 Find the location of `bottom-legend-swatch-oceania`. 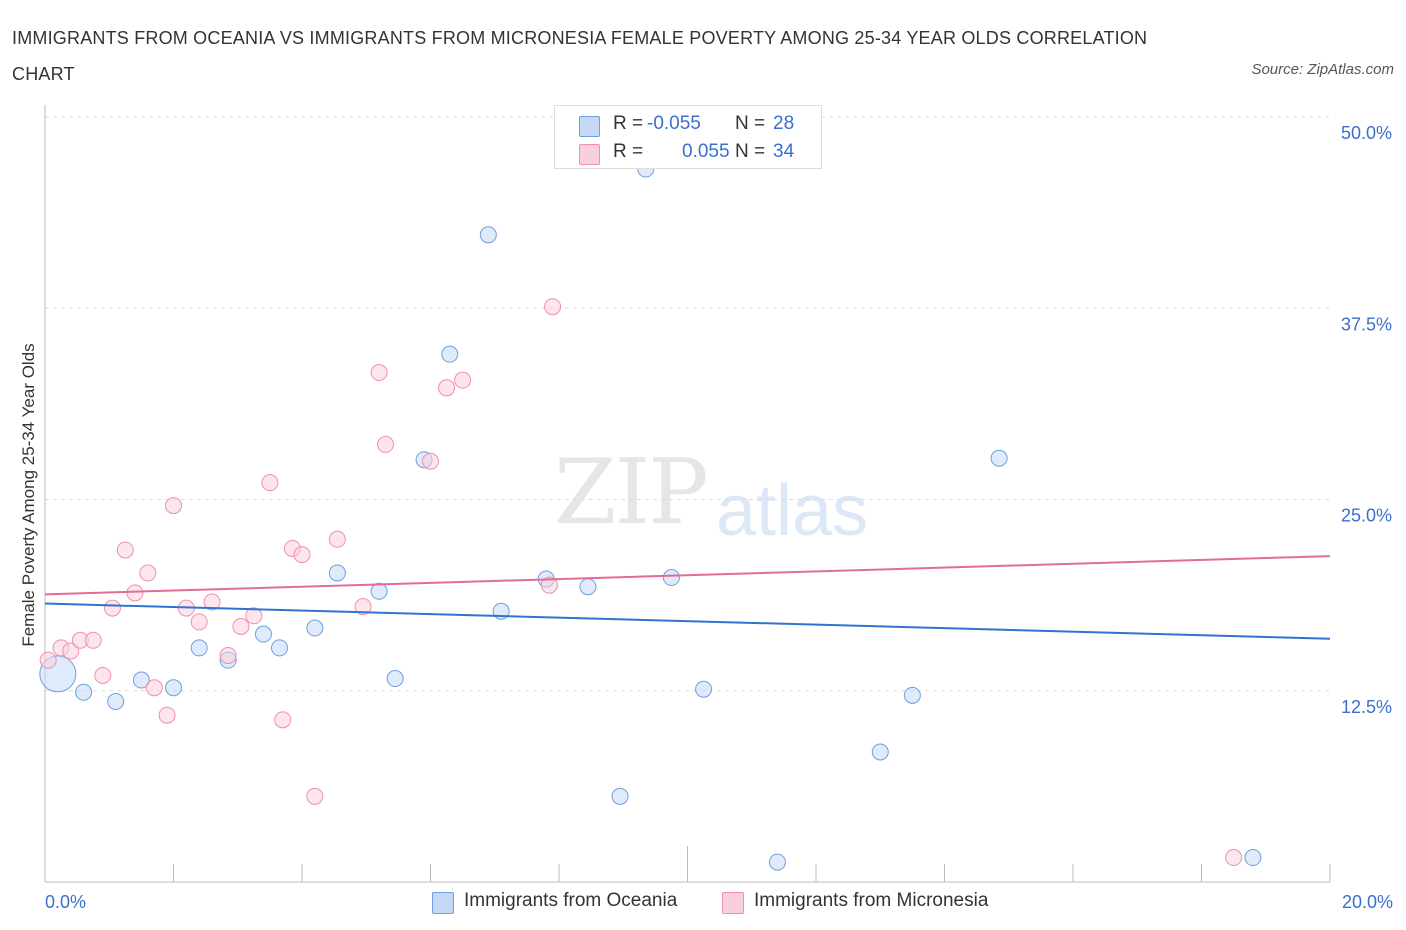

bottom-legend-swatch-oceania is located at coordinates (443, 903).